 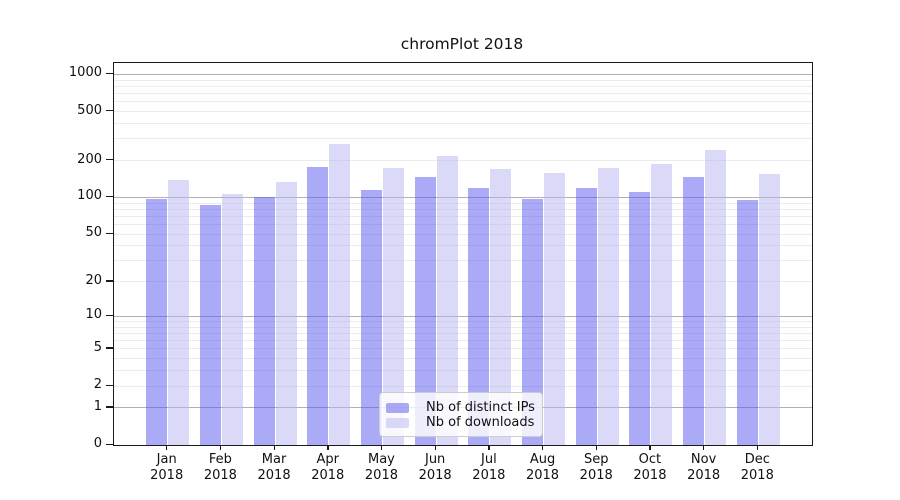 What do you see at coordinates (274, 467) in the screenshot?
I see `x-axis-tick-label-mar: Mar 2018` at bounding box center [274, 467].